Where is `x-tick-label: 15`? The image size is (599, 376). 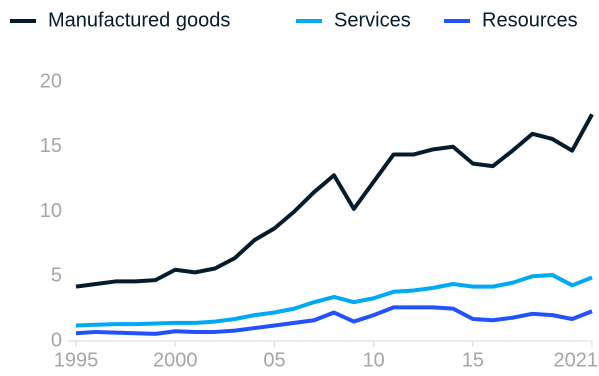 x-tick-label: 15 is located at coordinates (473, 360).